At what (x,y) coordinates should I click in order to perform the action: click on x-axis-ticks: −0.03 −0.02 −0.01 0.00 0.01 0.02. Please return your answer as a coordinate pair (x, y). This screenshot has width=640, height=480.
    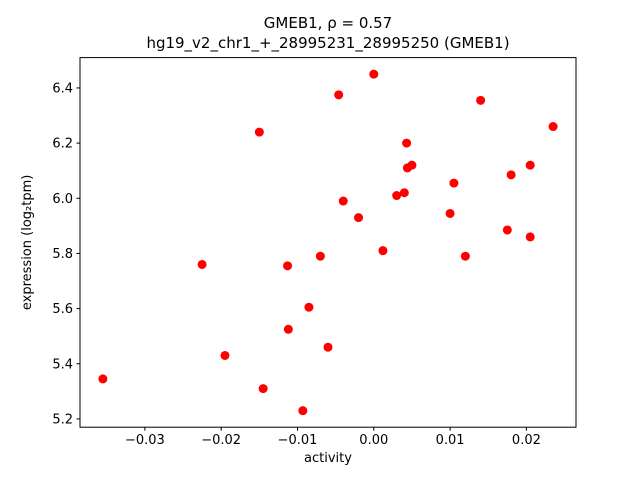
    Looking at the image, I should click on (333, 437).